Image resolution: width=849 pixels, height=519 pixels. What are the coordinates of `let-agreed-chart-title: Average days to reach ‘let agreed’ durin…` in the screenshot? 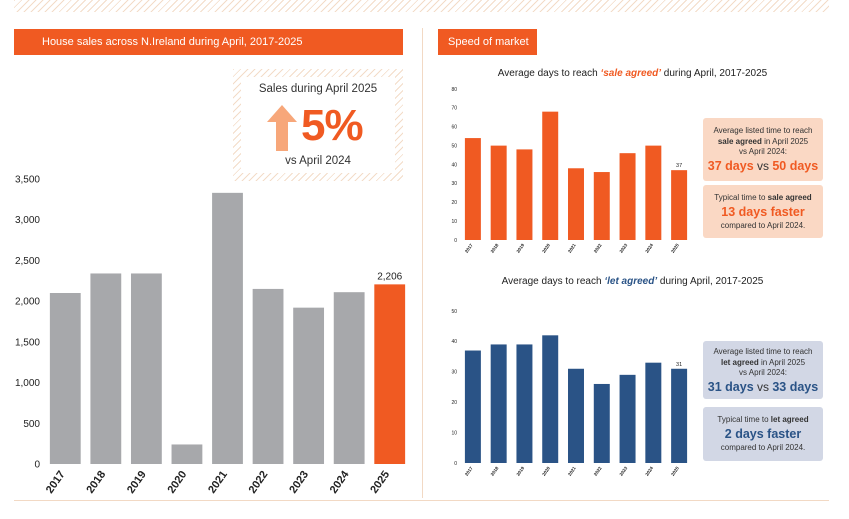 It's located at (632, 281).